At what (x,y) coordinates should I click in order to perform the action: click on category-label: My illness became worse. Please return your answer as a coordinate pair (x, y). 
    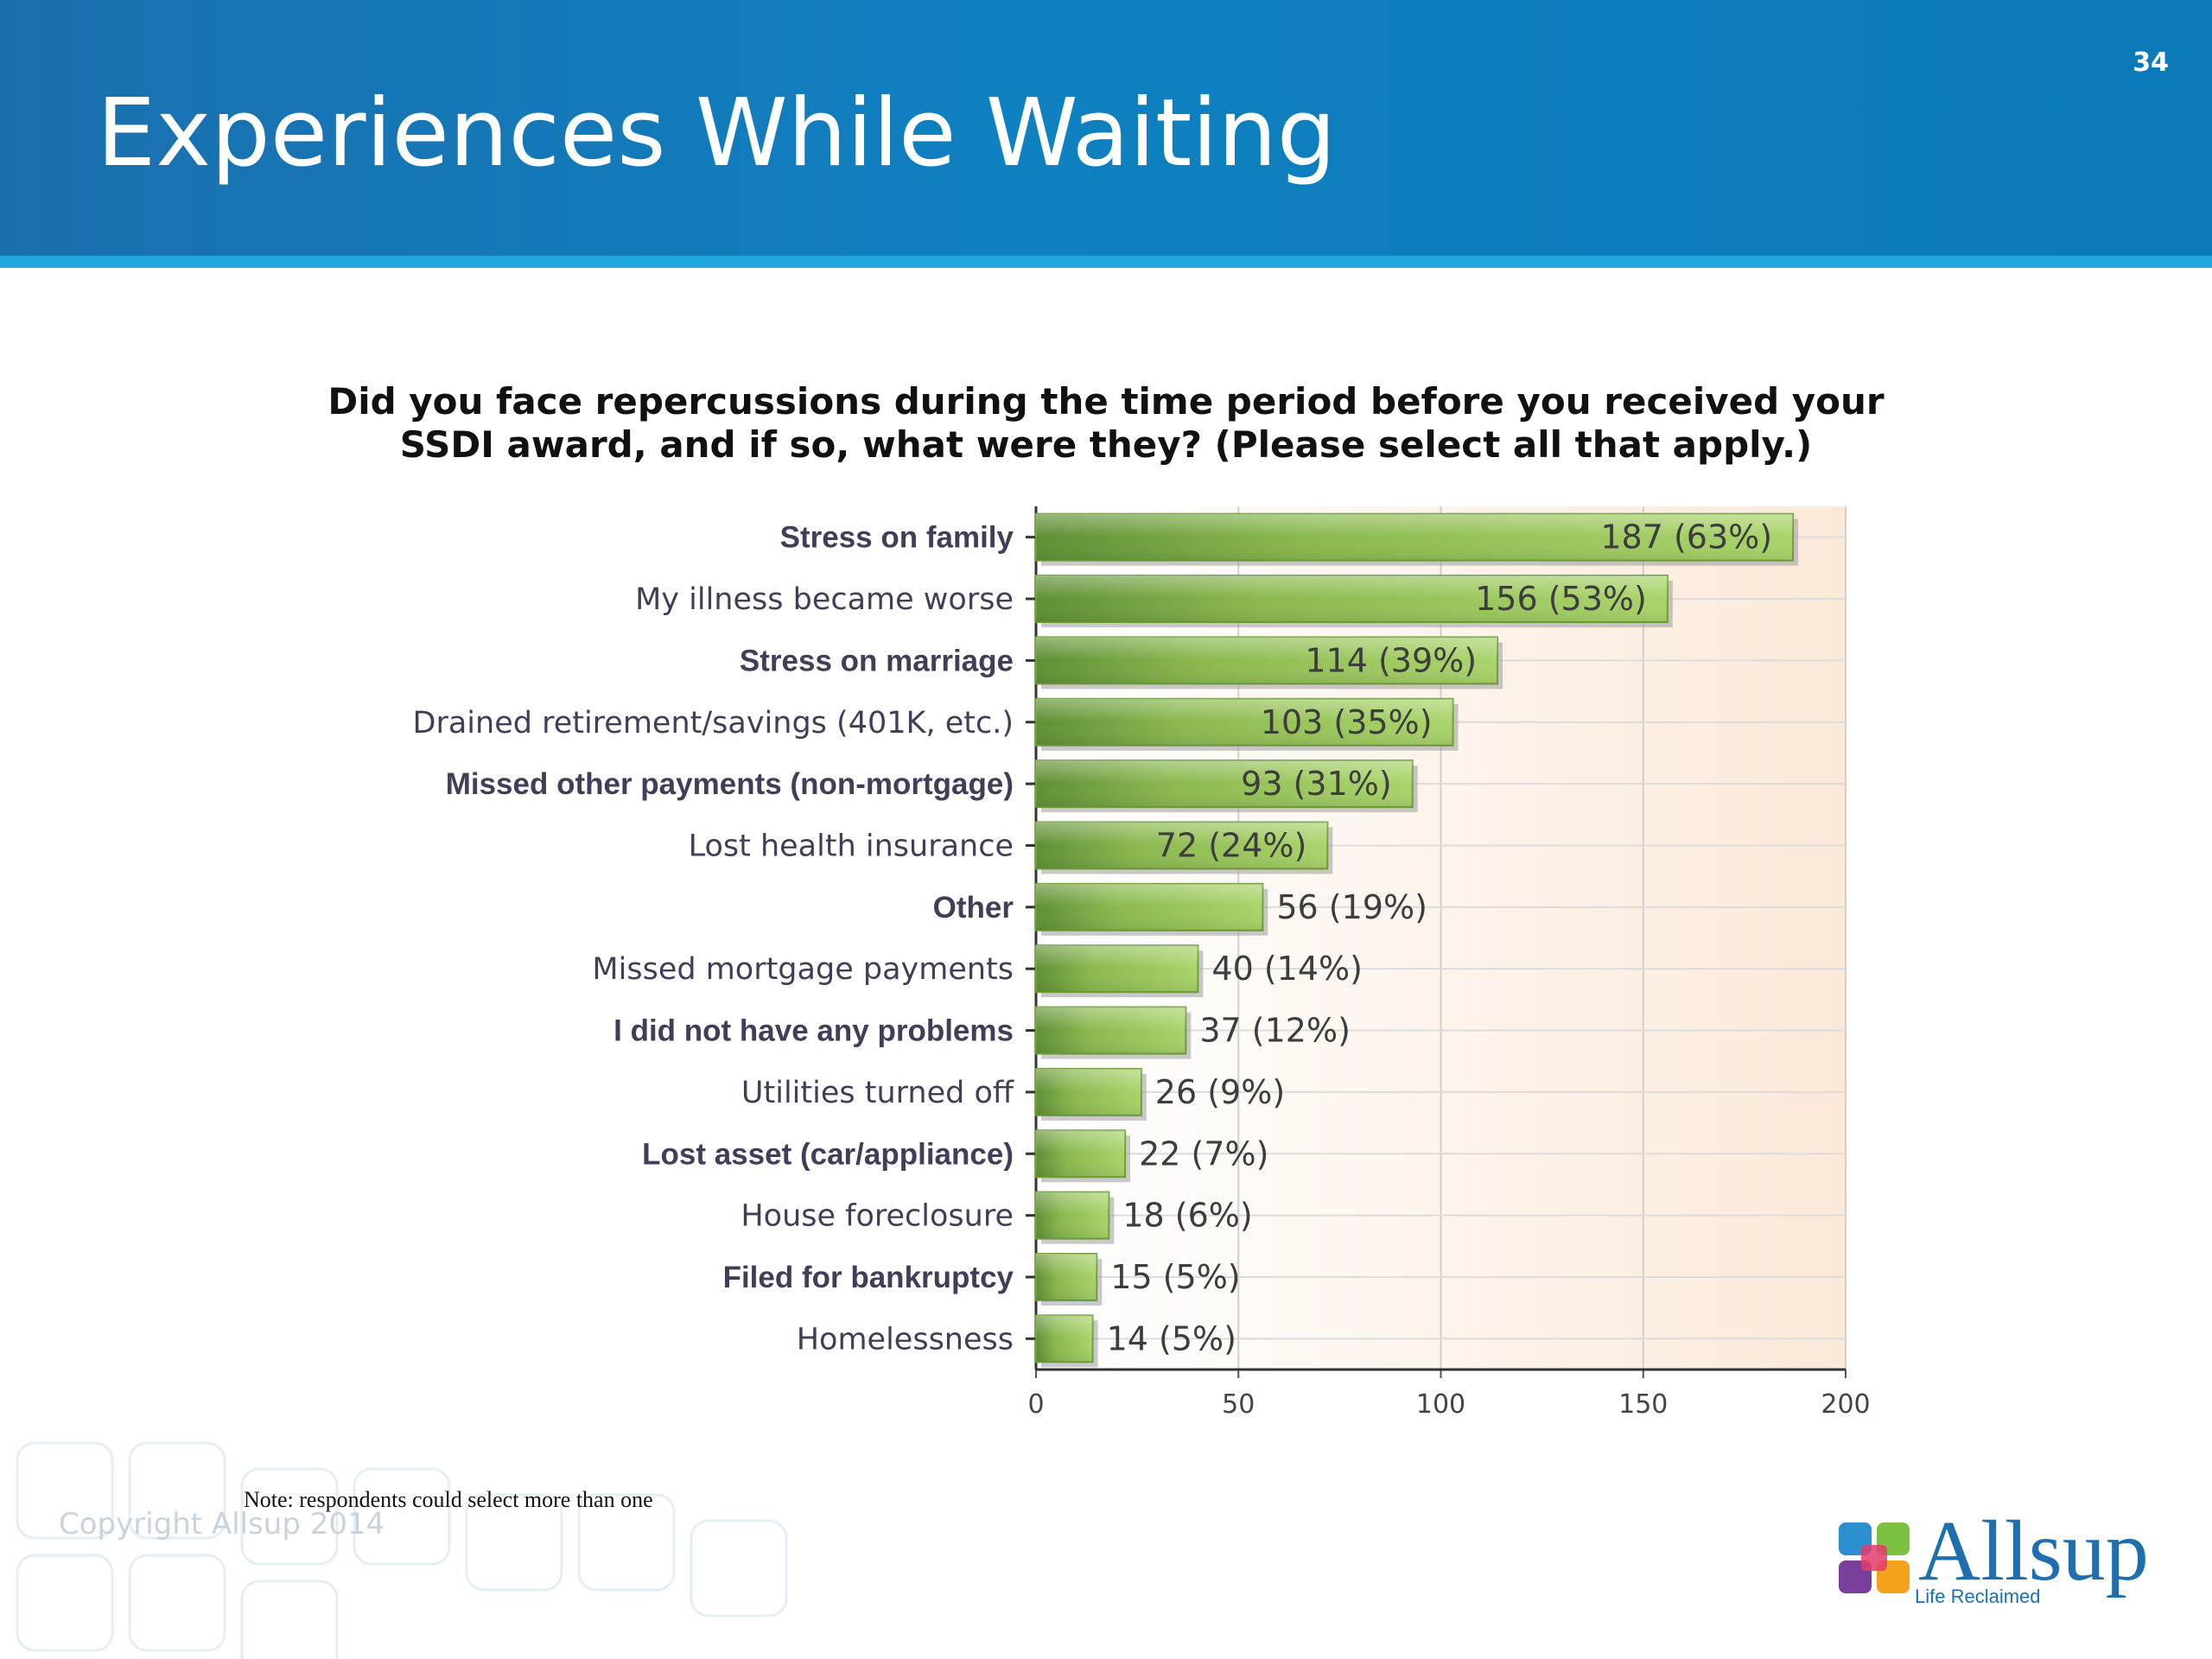
    Looking at the image, I should click on (824, 599).